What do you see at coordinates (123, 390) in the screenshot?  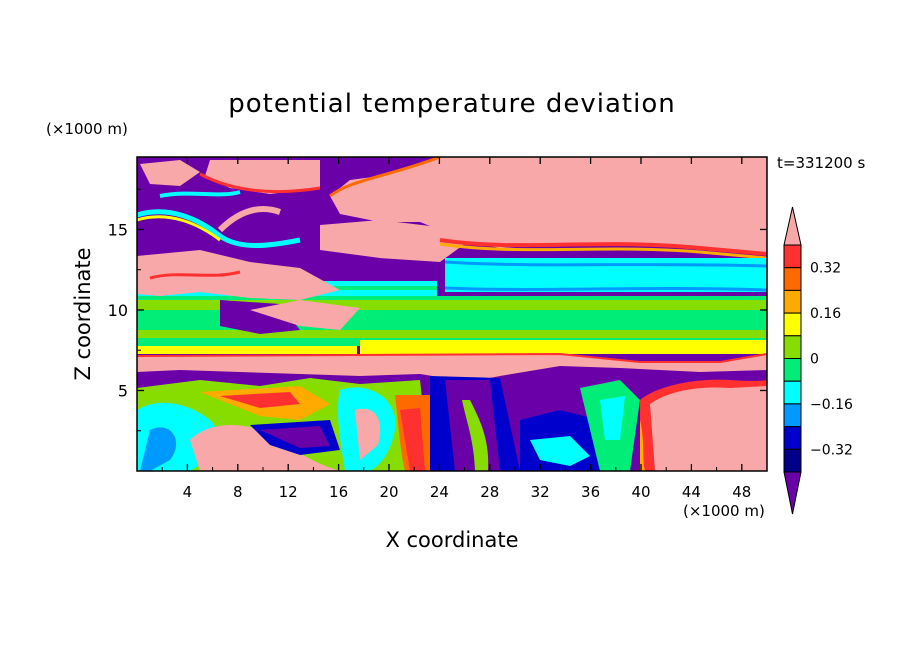 I see `y-tick-label: 5` at bounding box center [123, 390].